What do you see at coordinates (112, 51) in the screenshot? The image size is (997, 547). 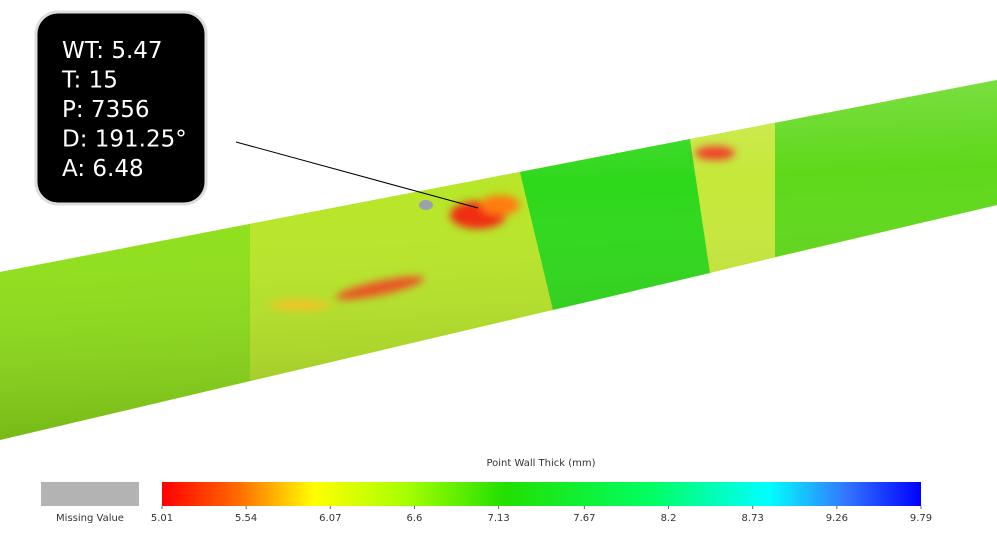 I see `tooltip-line: WT: 5.47` at bounding box center [112, 51].